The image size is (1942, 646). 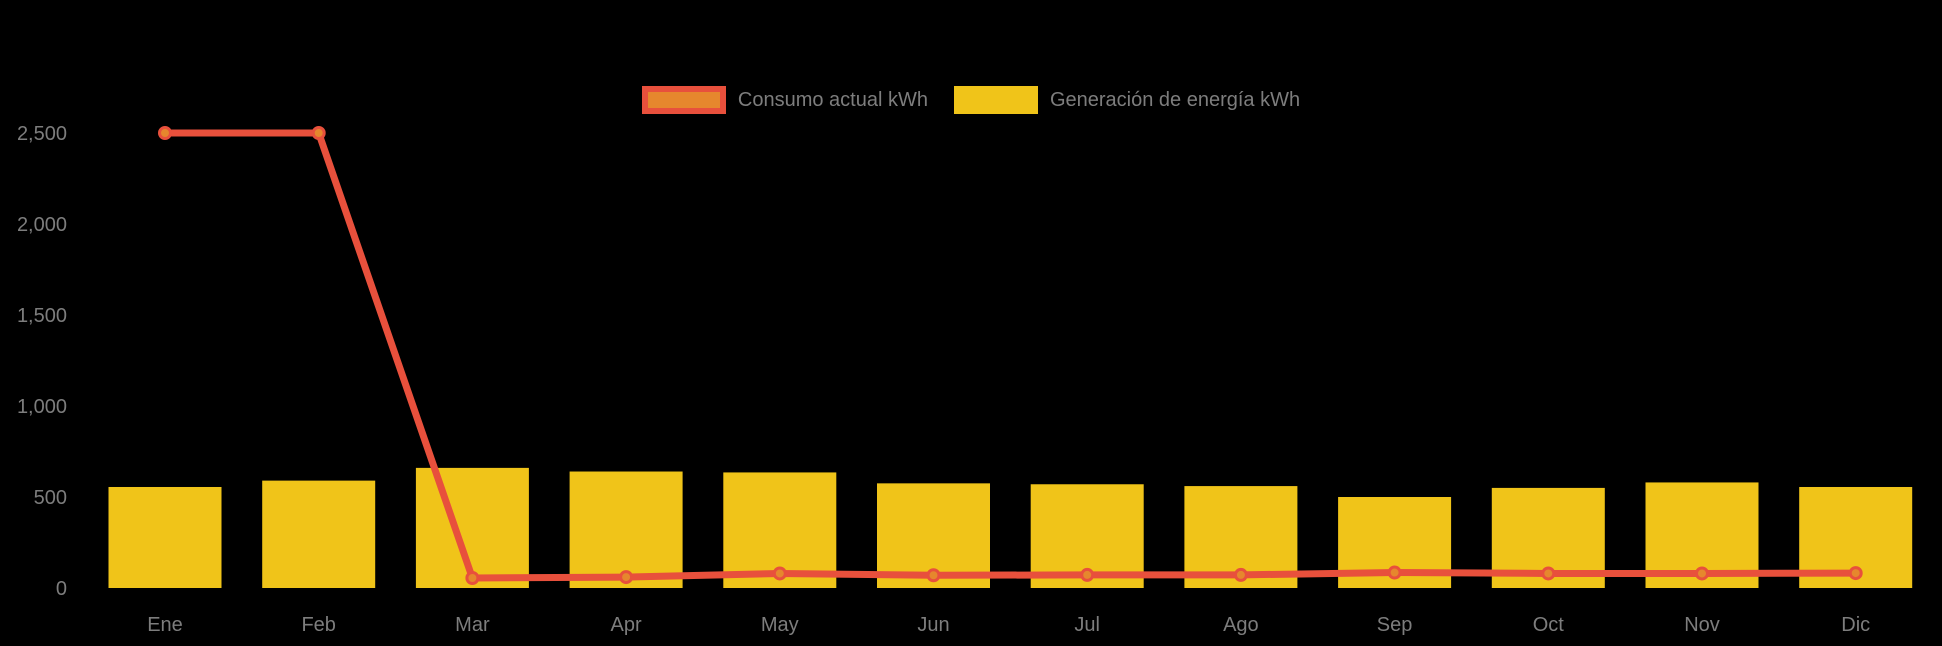 What do you see at coordinates (1702, 573) in the screenshot?
I see `point-Nov` at bounding box center [1702, 573].